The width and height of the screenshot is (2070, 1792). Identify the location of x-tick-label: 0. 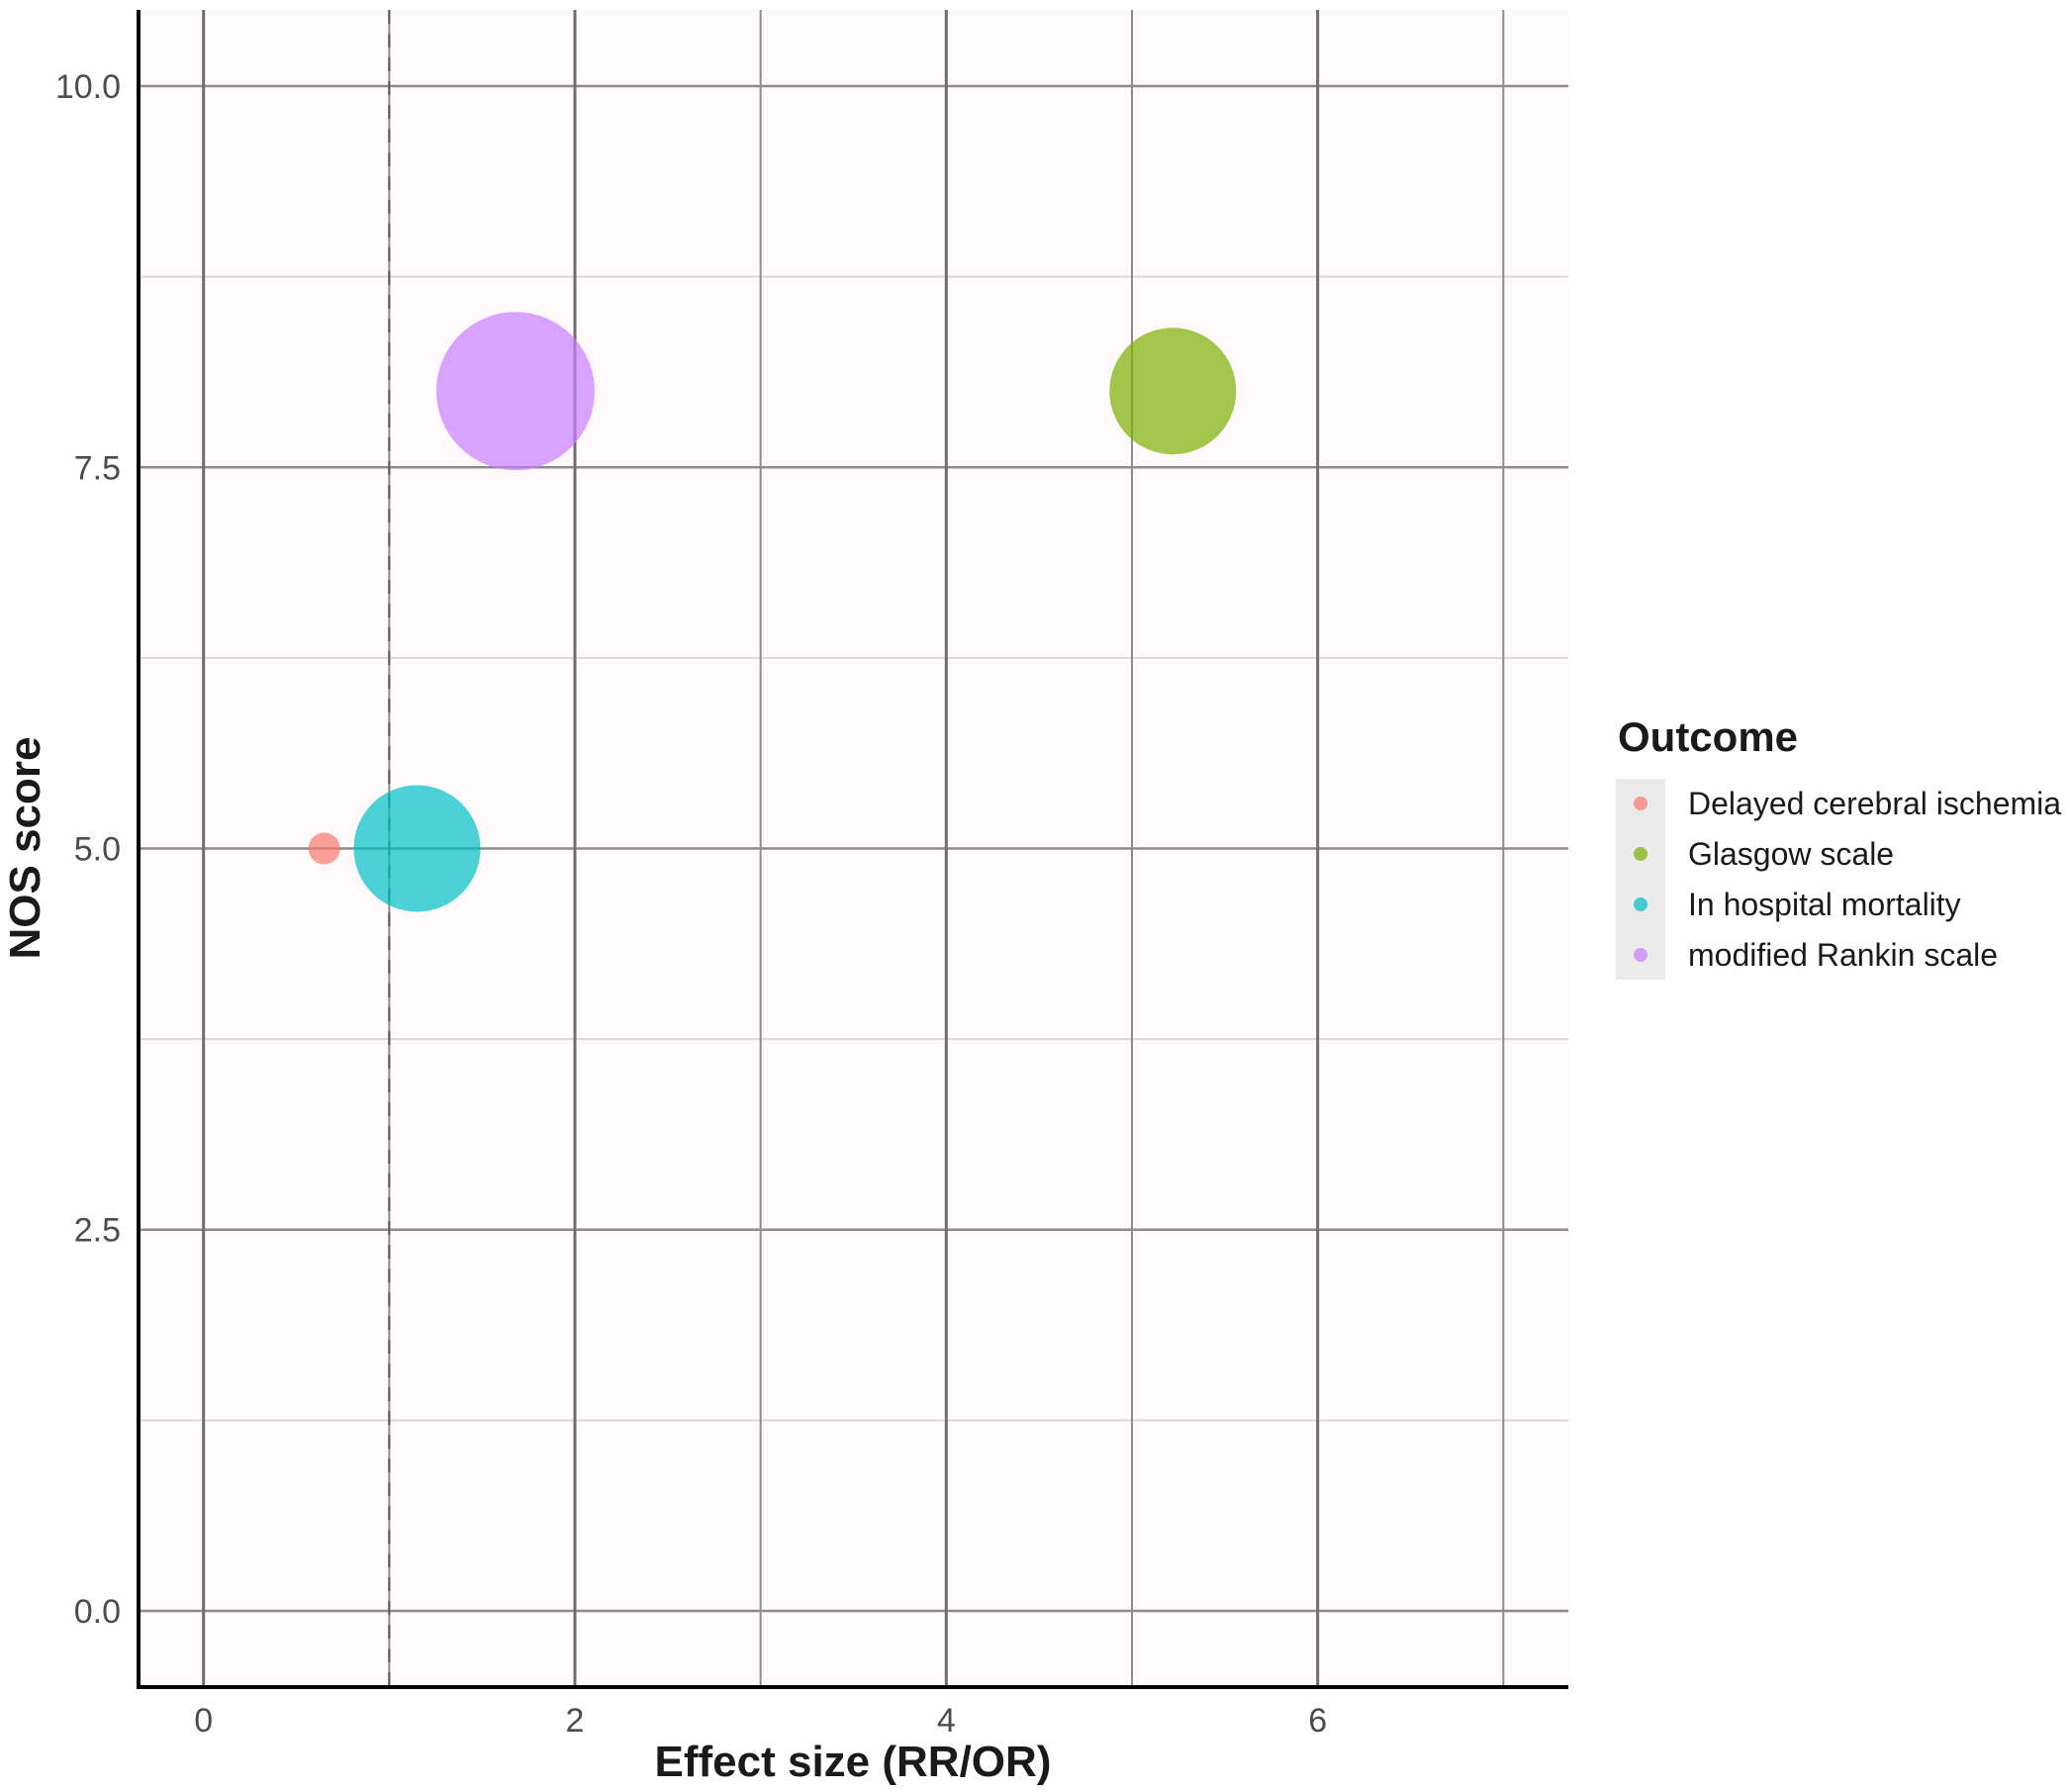
(203, 1721).